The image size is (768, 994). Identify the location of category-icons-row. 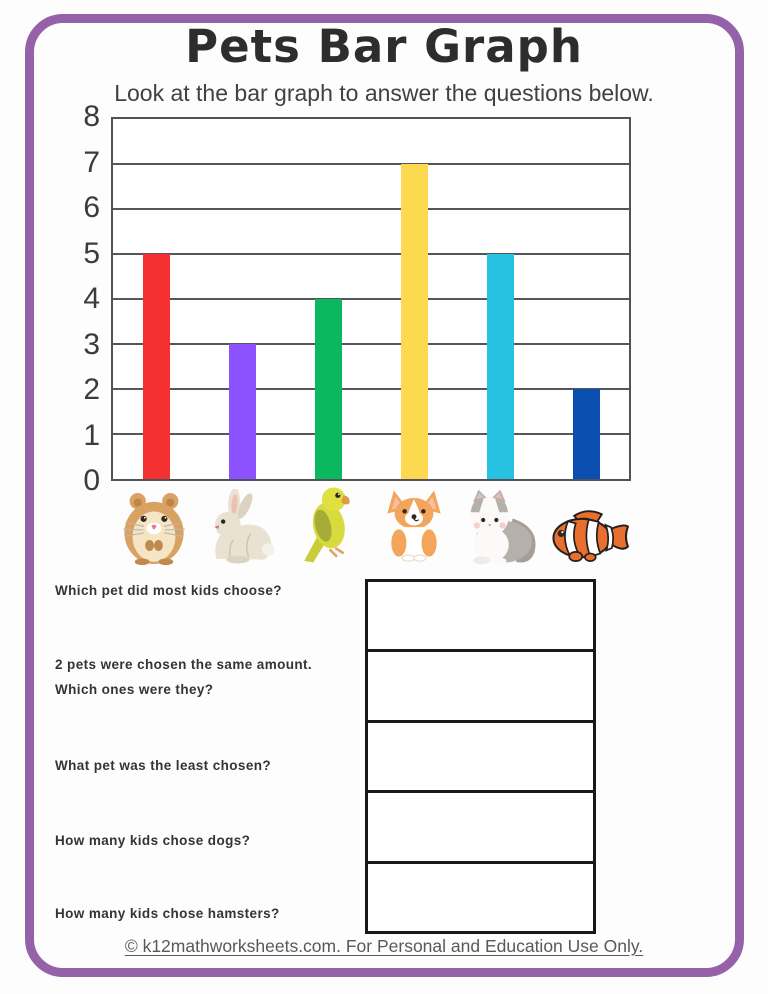
(371, 524).